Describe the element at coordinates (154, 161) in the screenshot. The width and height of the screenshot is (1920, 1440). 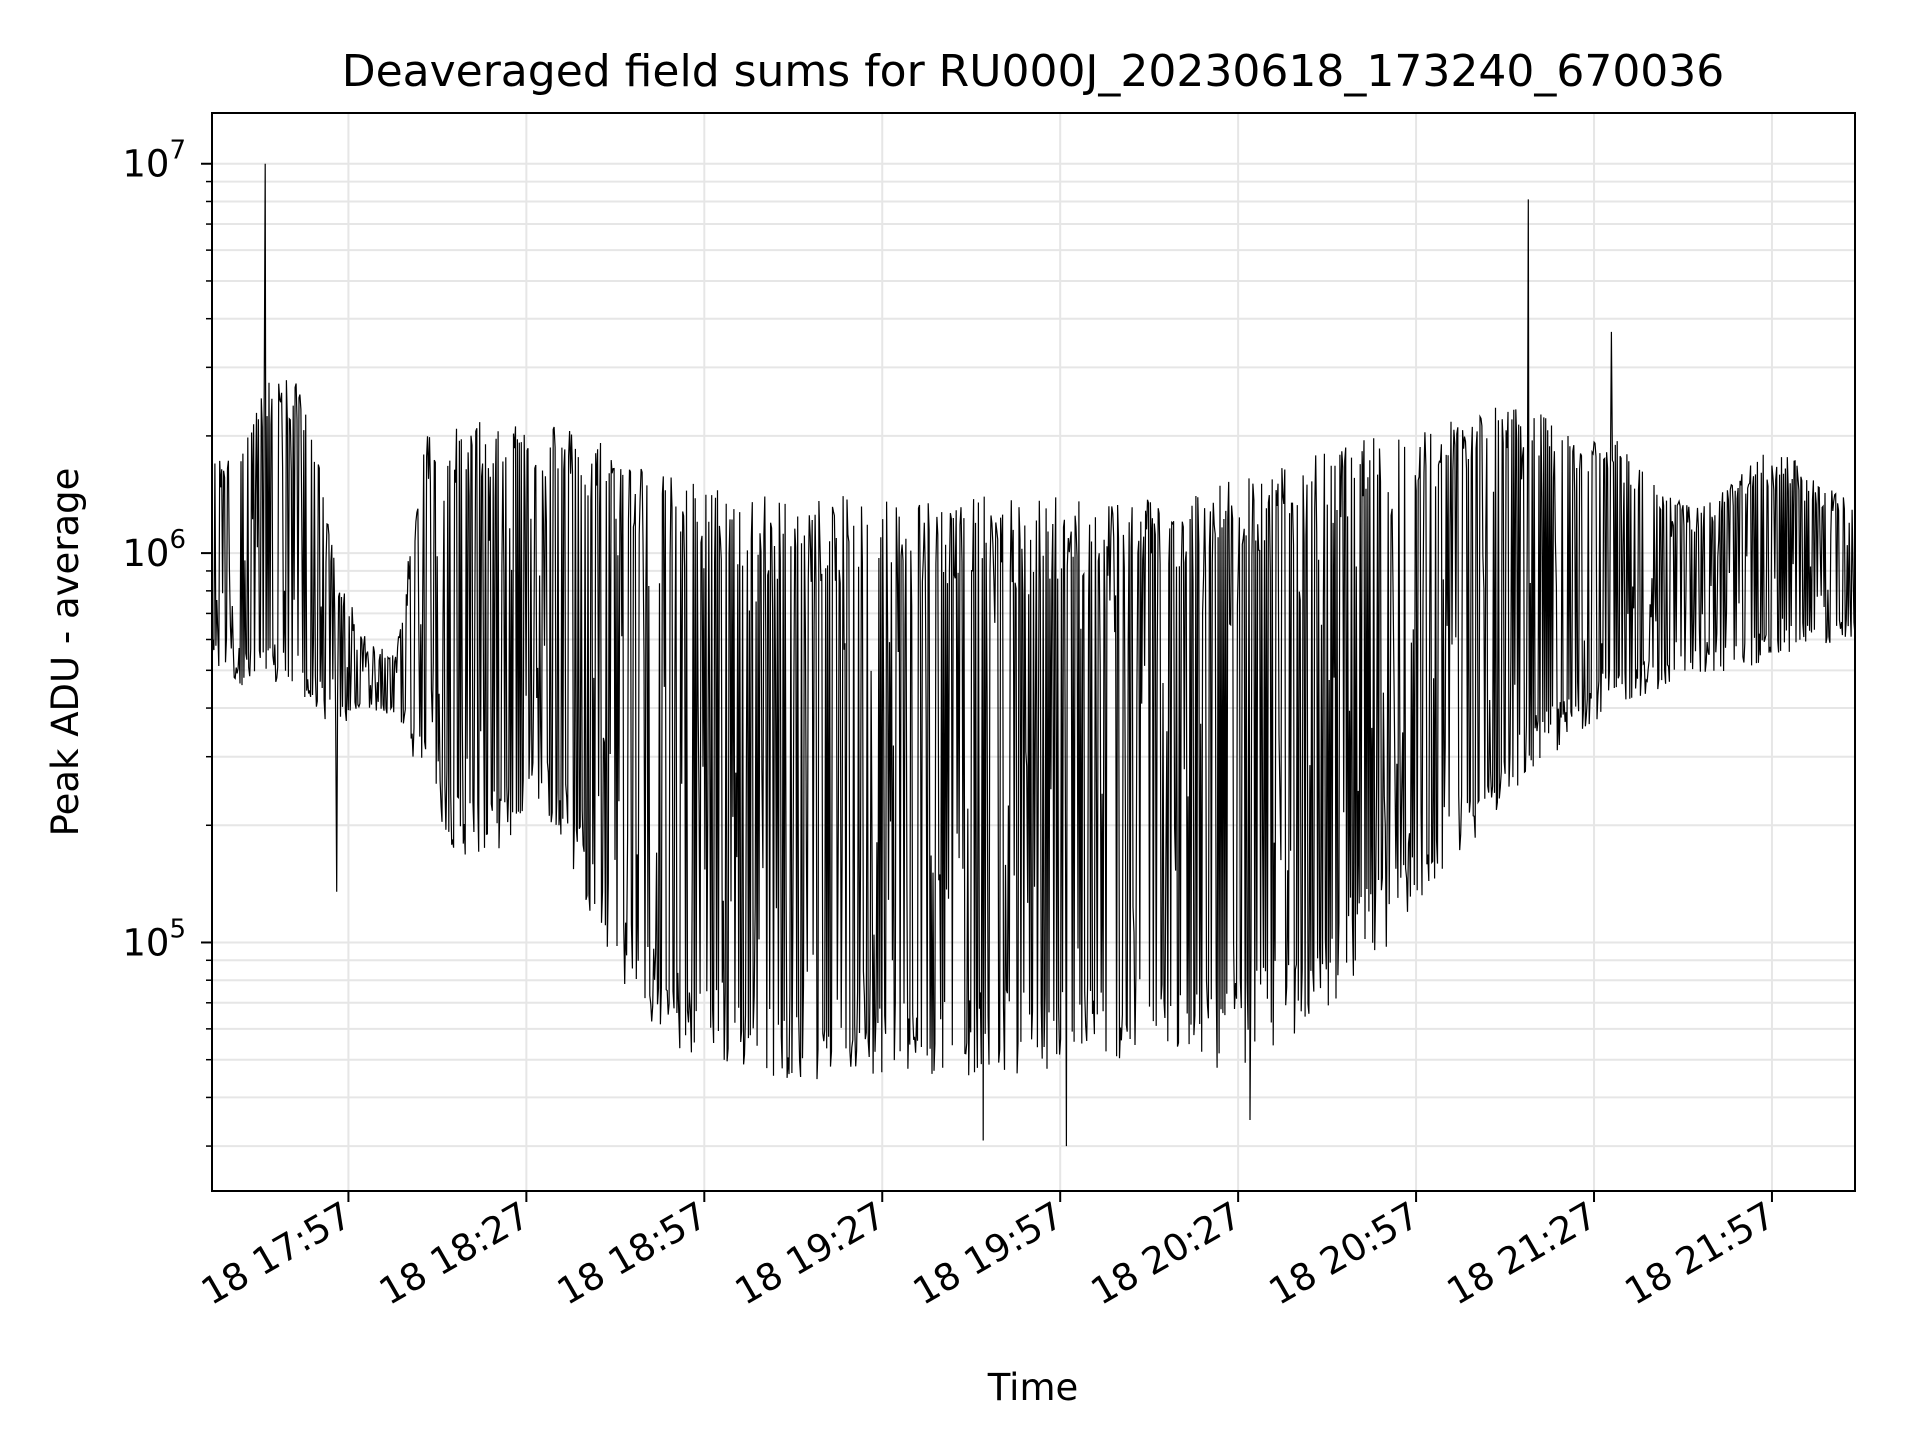
I see `y-tick-label: 10⁷` at that location.